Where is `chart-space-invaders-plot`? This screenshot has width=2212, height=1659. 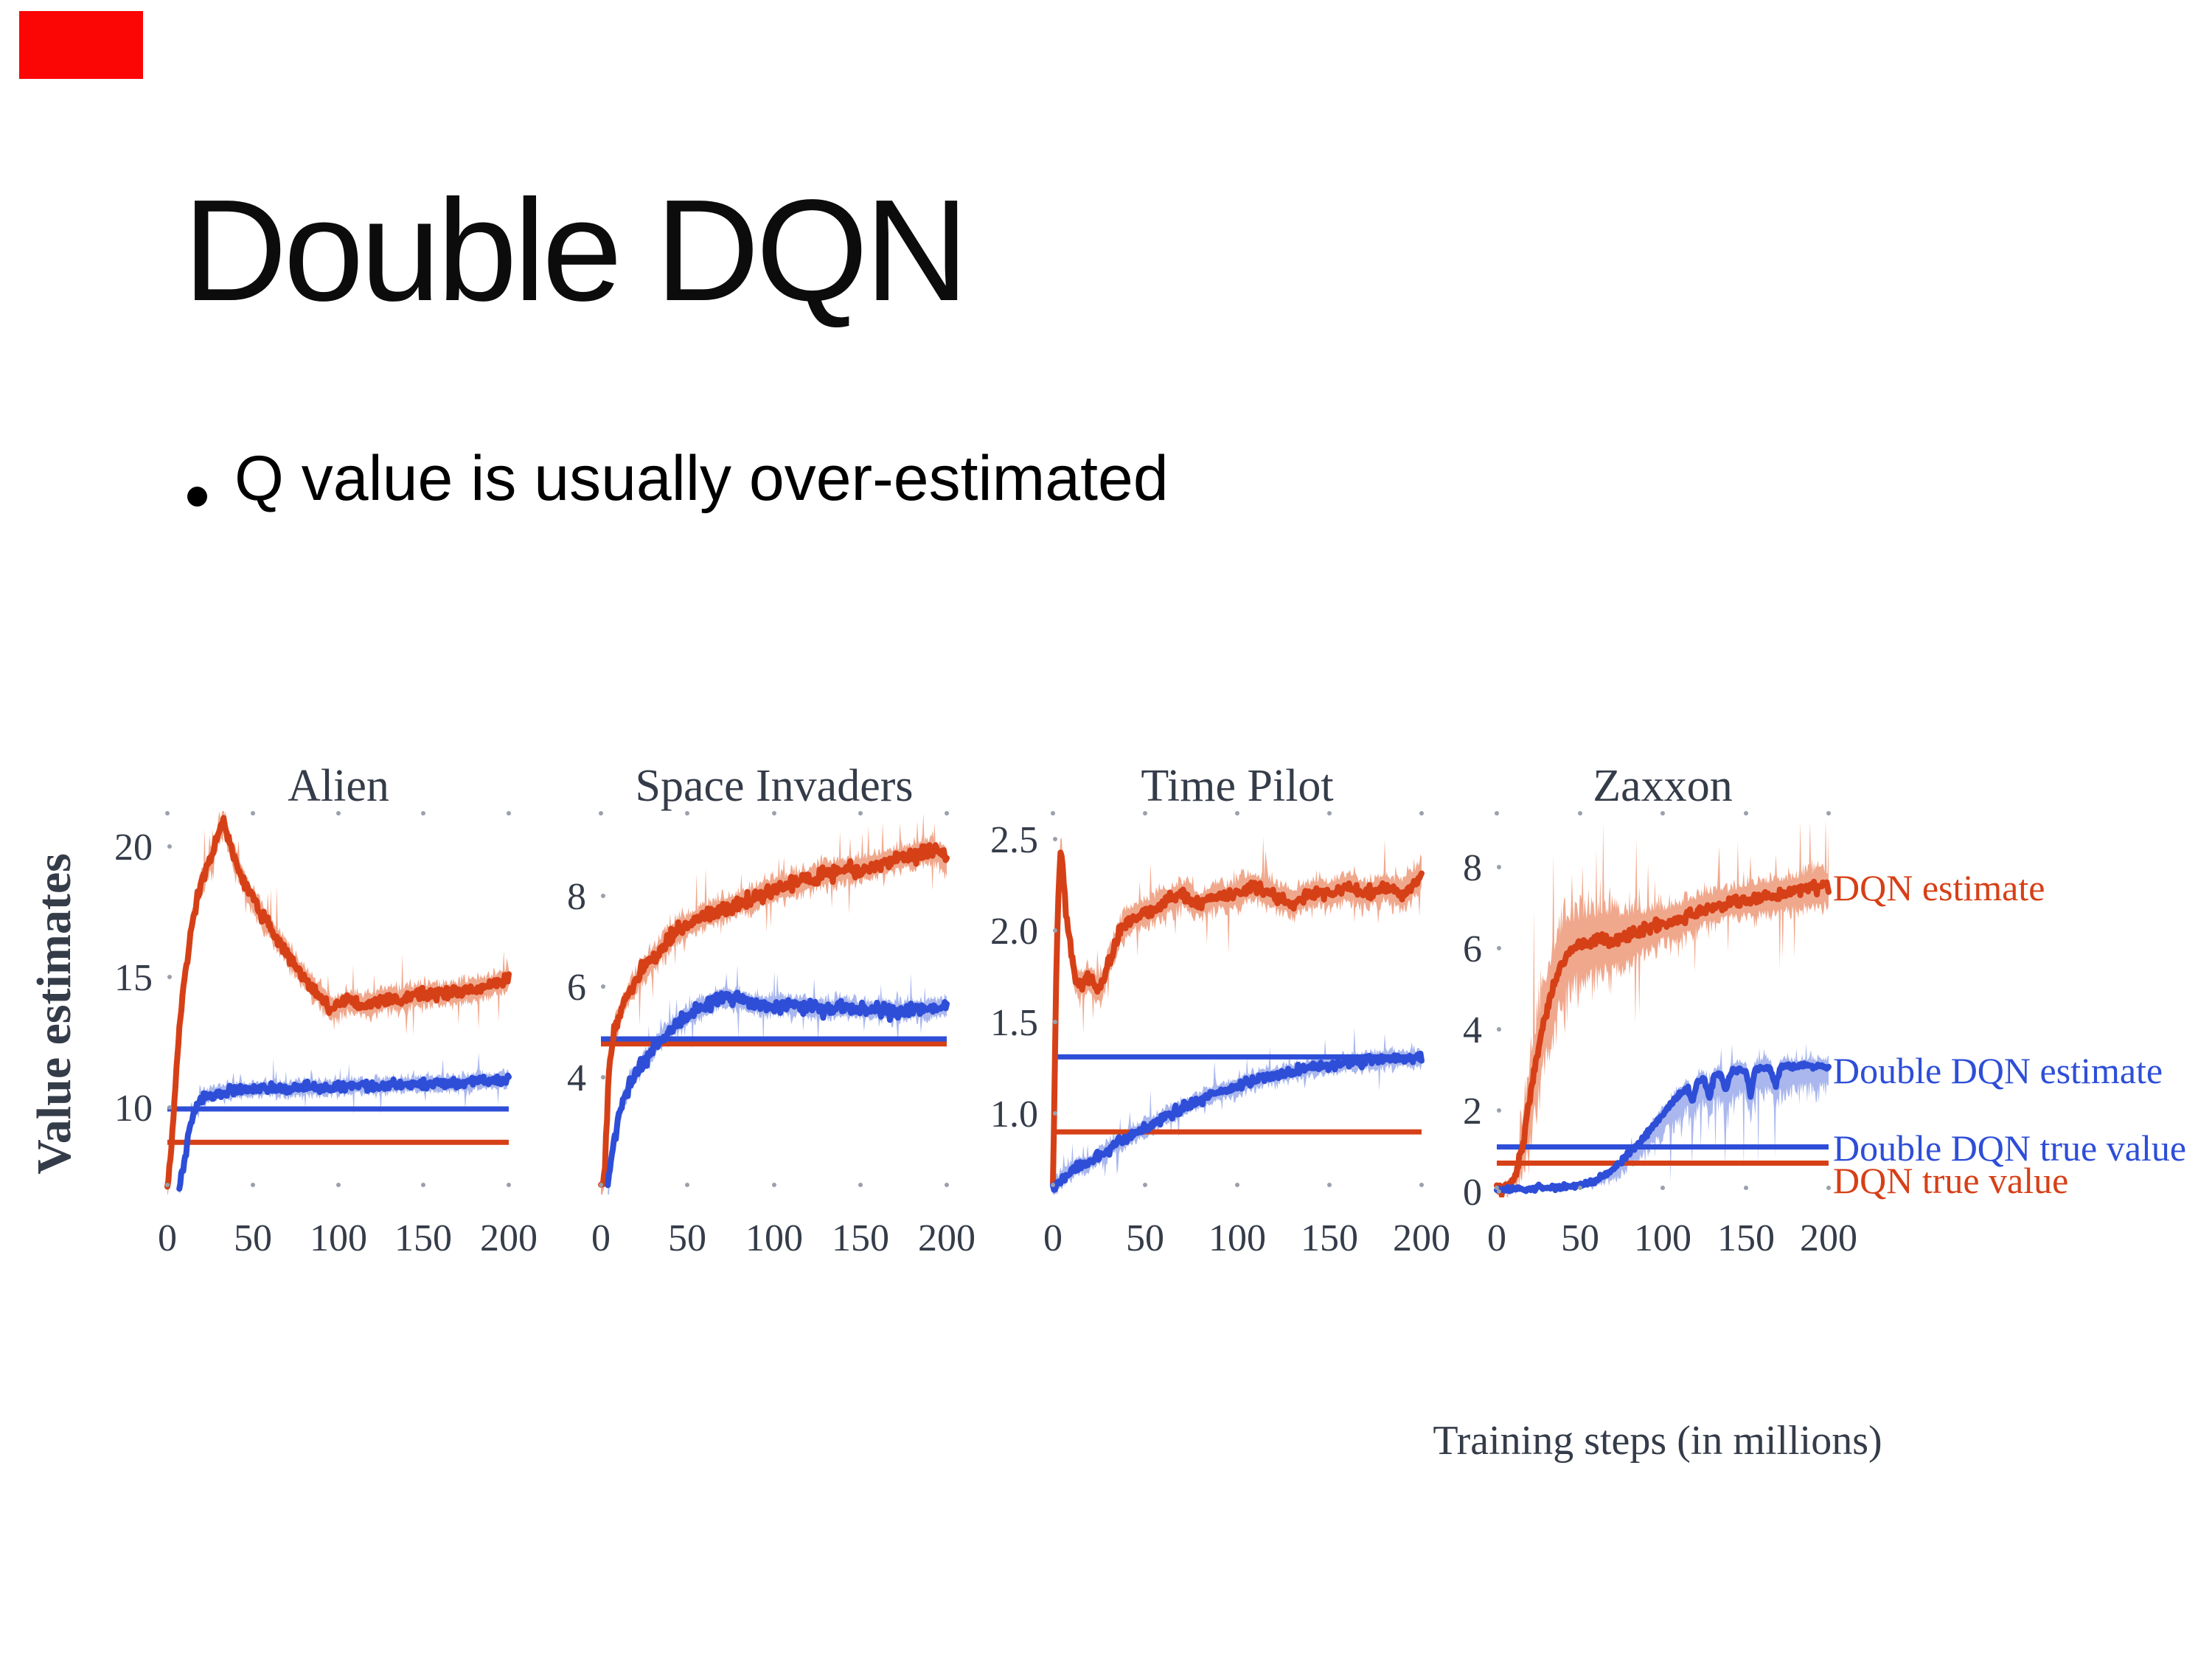 chart-space-invaders-plot is located at coordinates (774, 1003).